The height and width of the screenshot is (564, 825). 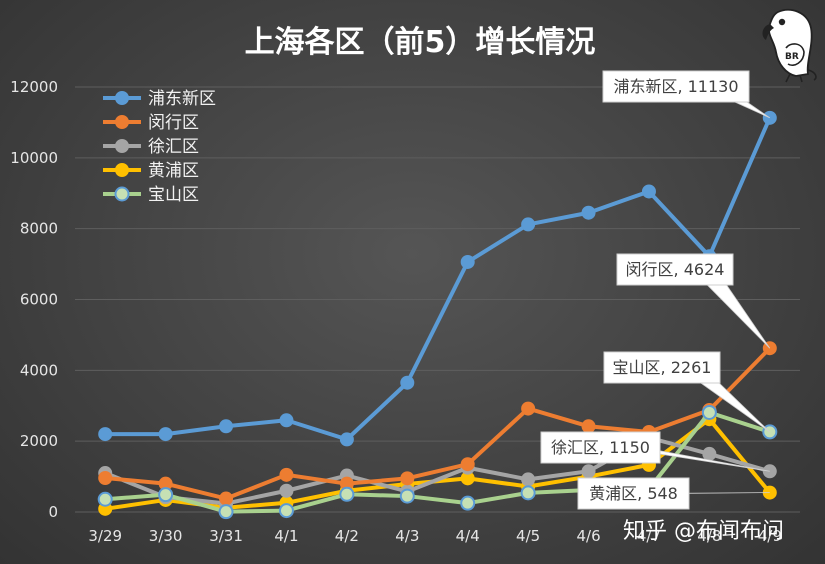 What do you see at coordinates (226, 536) in the screenshot?
I see `x-tick-label: 3/31` at bounding box center [226, 536].